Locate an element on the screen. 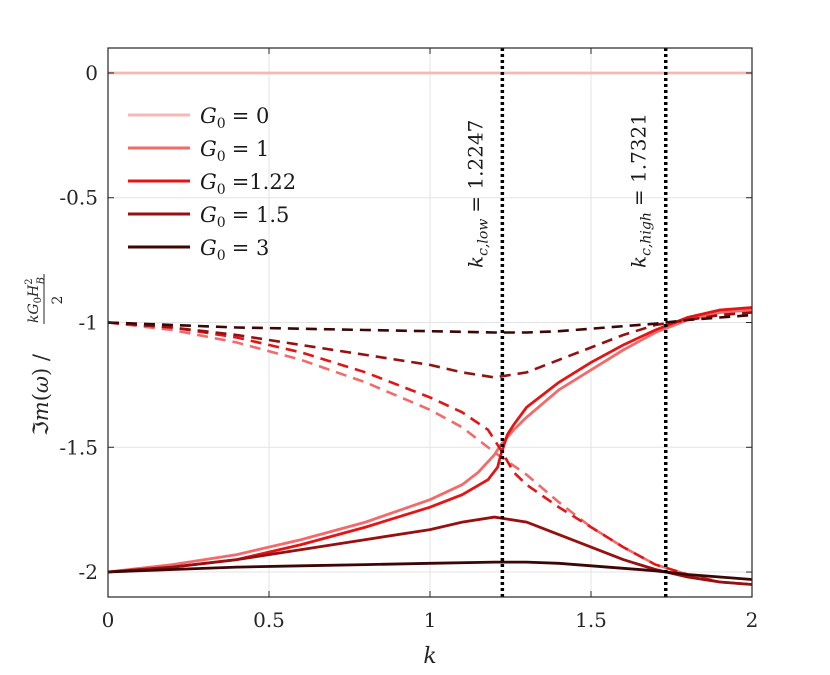  critical-k-label: kc,low = 1.2247 is located at coordinates (477, 194).